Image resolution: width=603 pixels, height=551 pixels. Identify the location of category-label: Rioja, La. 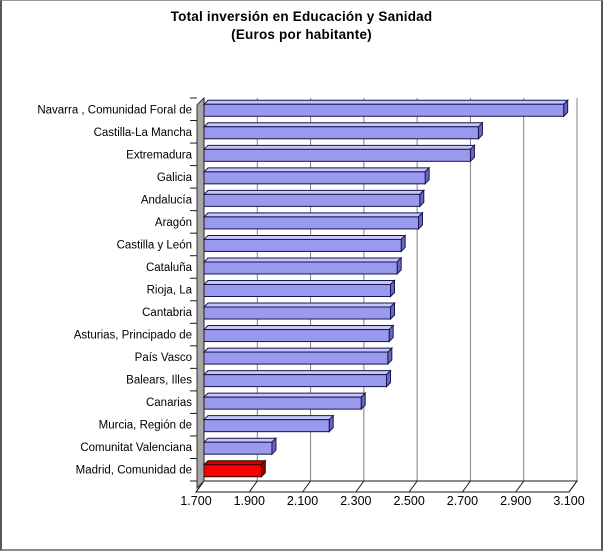
(170, 291).